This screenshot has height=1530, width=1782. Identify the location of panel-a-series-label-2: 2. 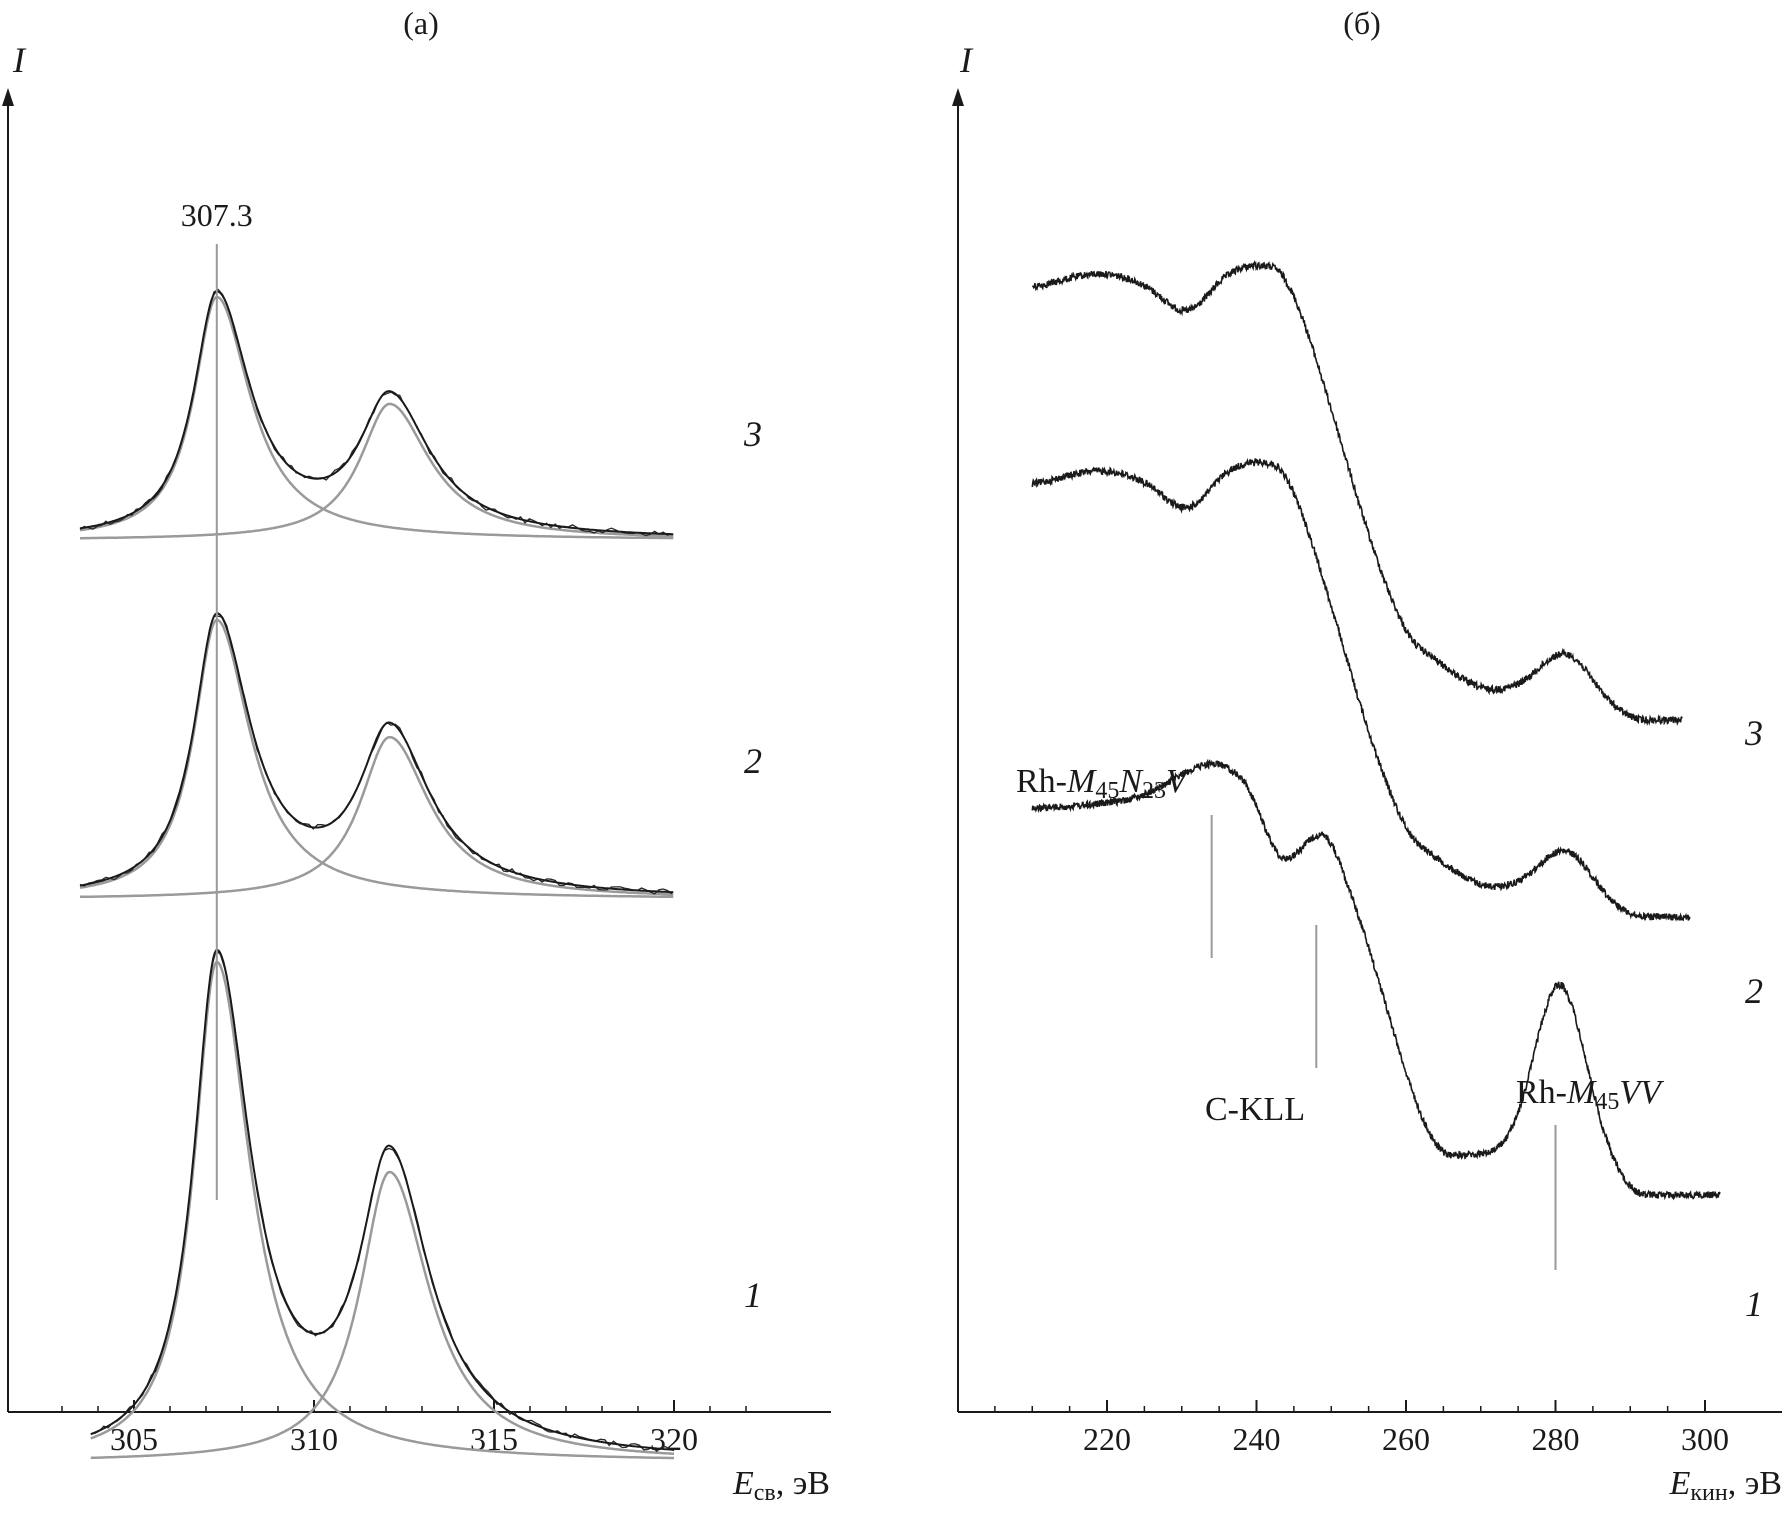
(753, 761).